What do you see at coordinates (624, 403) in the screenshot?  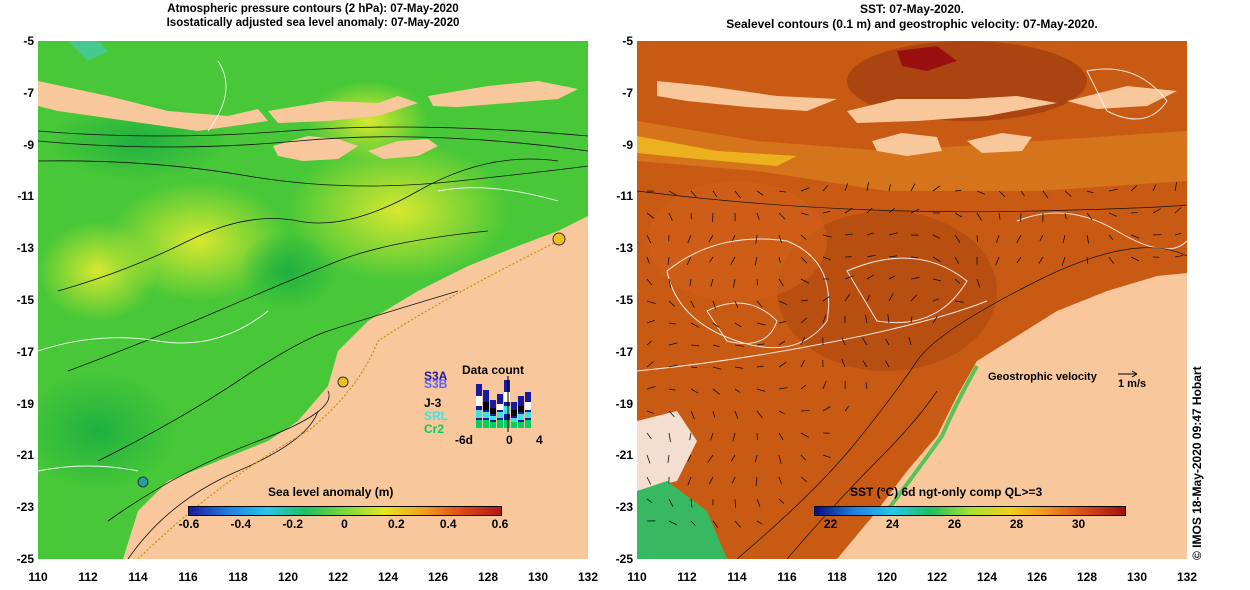 I see `right-lat-tick: -19` at bounding box center [624, 403].